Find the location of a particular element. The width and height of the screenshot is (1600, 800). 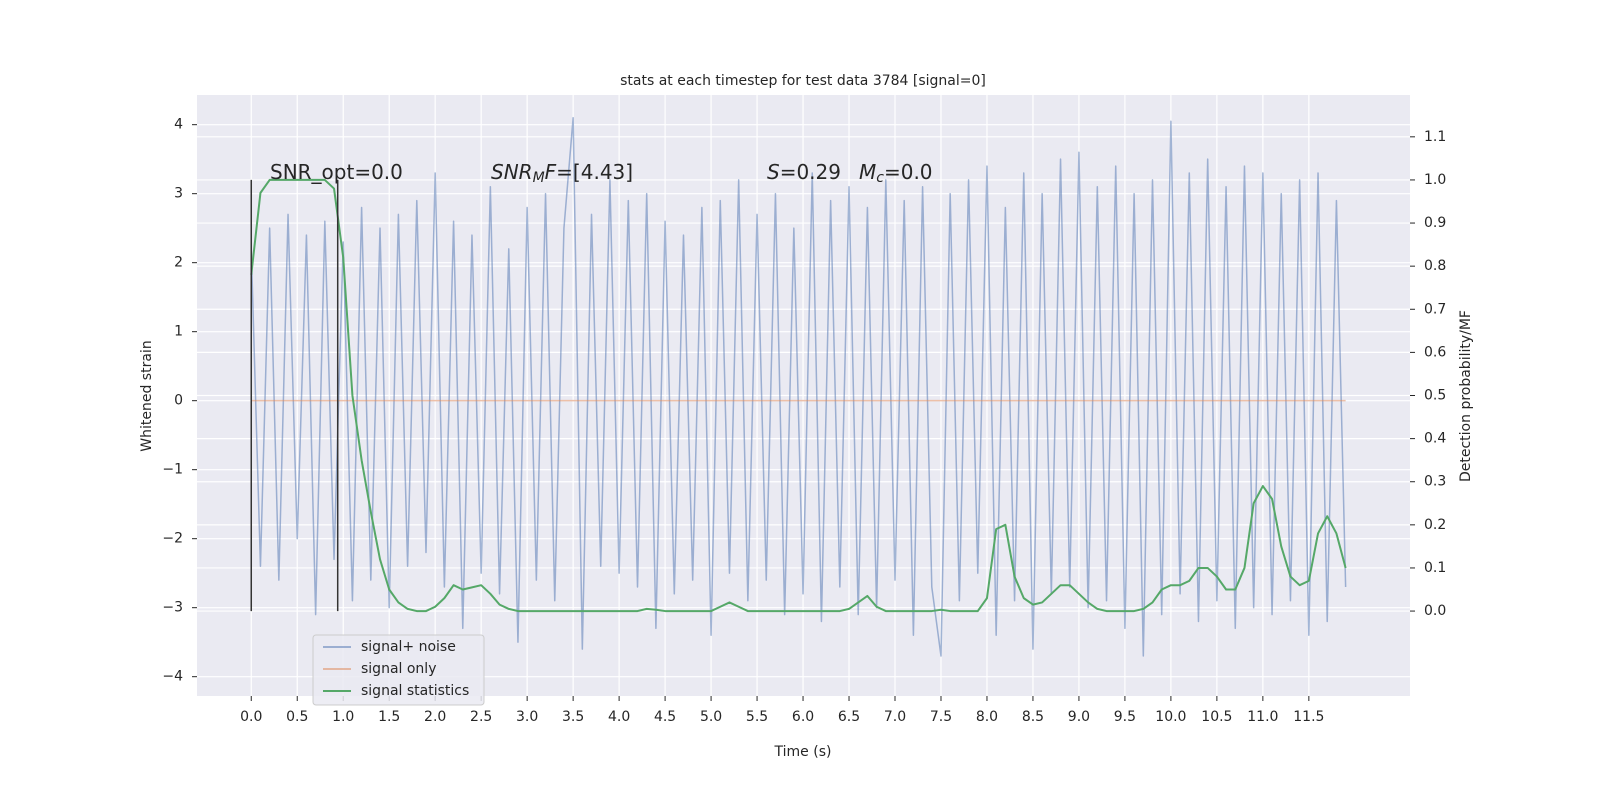

y2-tick-label: 0.1 is located at coordinates (1435, 568).